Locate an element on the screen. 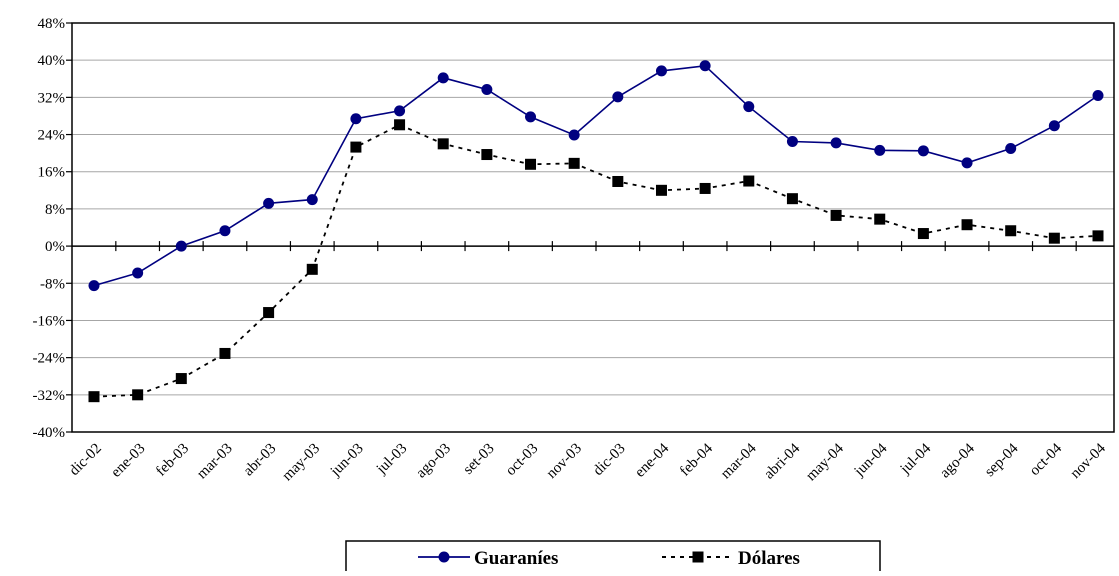 This screenshot has width=1119, height=576. y-axis-ticks: 48% 40% 32% 24% 16% 8% 0% -8% -16% -24% -32% -40% is located at coordinates (52, 228).